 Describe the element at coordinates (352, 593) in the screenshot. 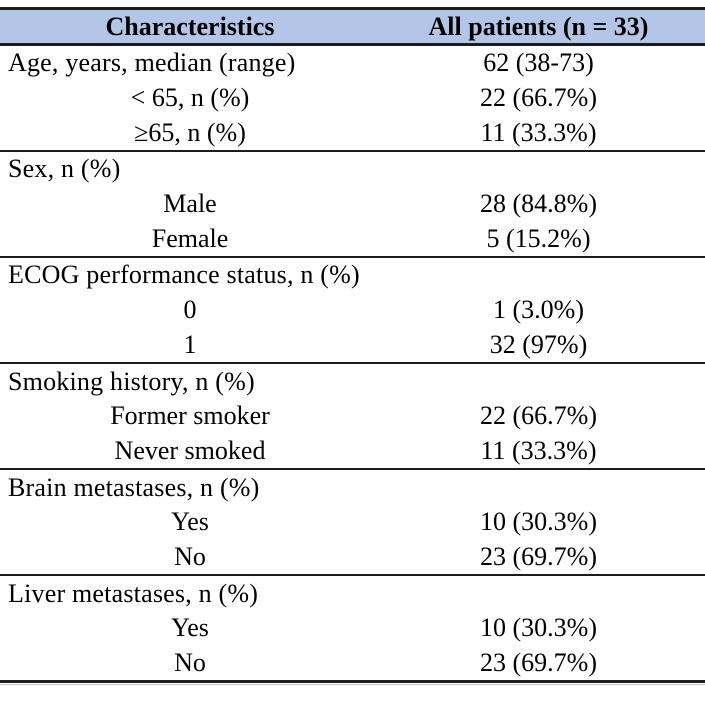

I see `table-row: Liver metastases, n (%)` at that location.